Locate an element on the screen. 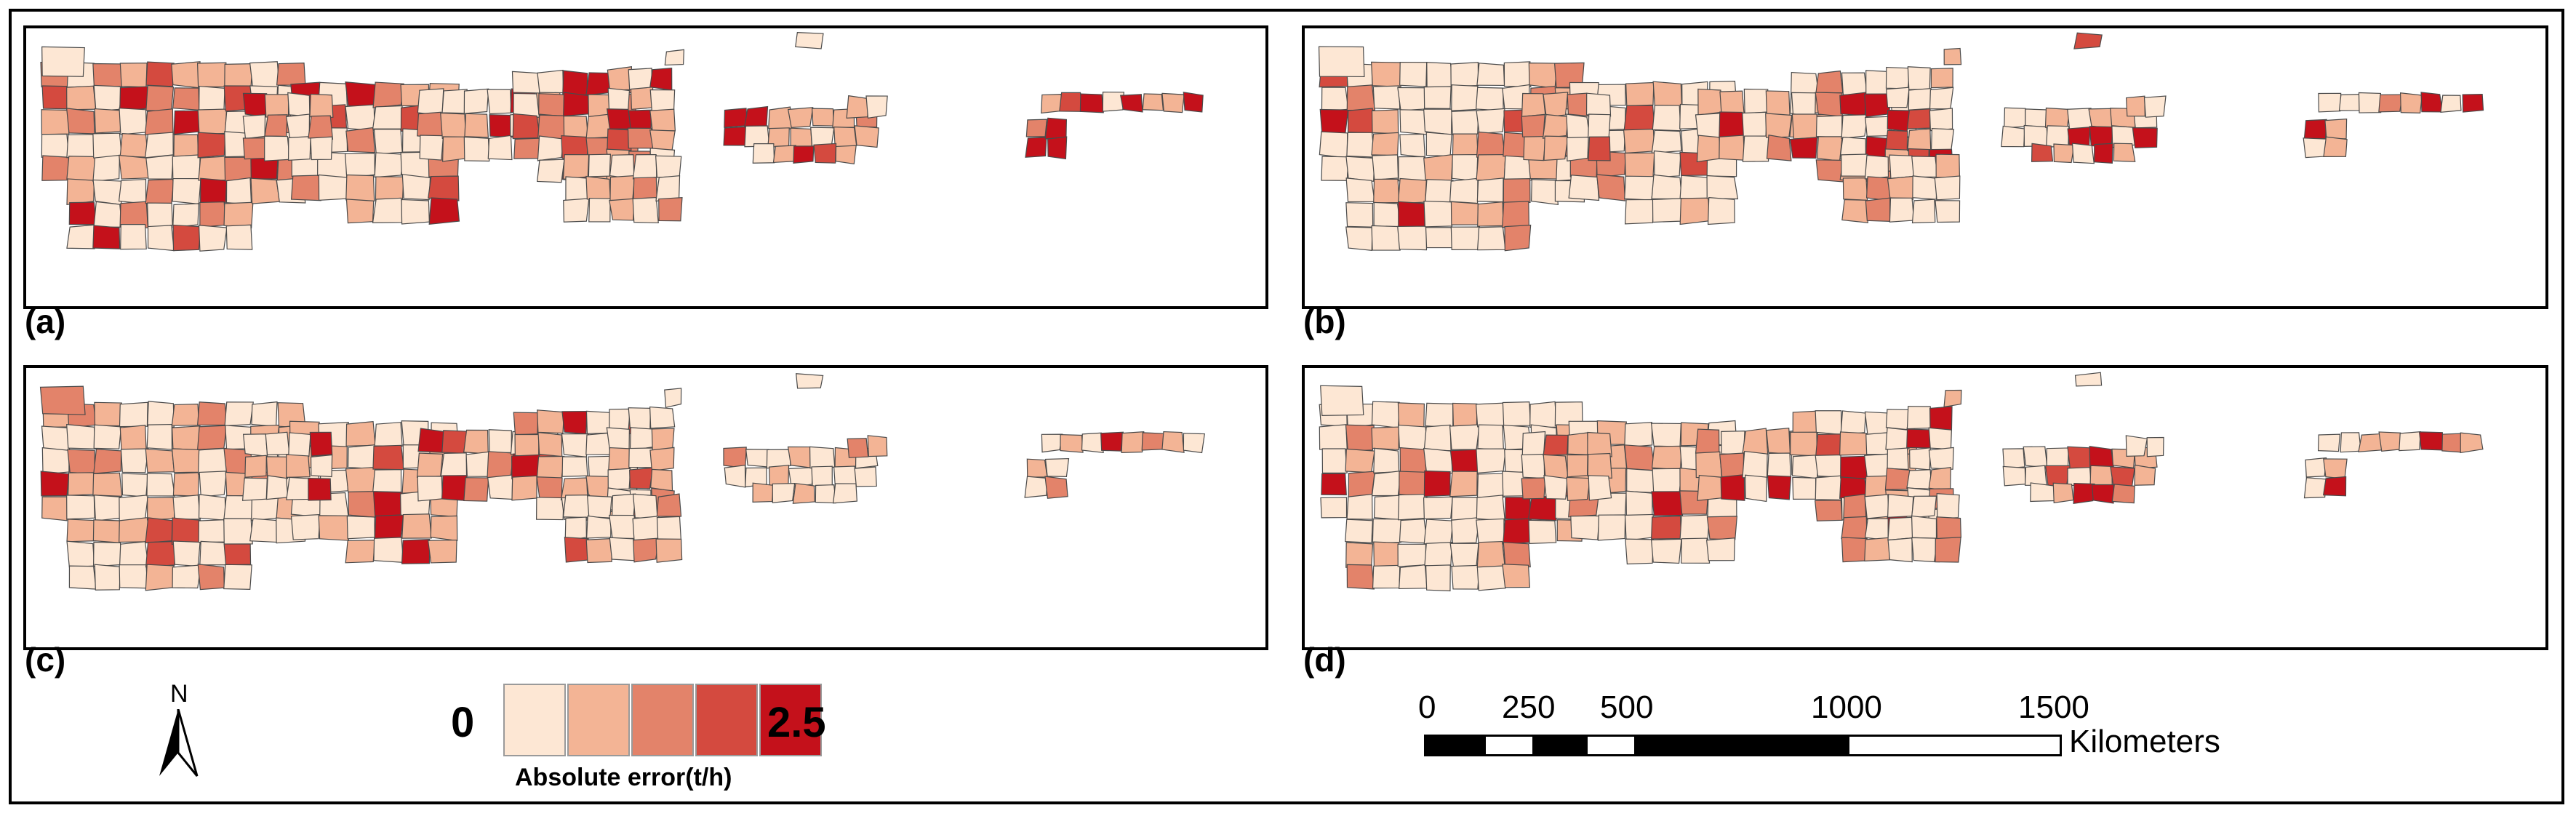 The height and width of the screenshot is (816, 2576). far-east-south-county is located at coordinates (1036, 147).